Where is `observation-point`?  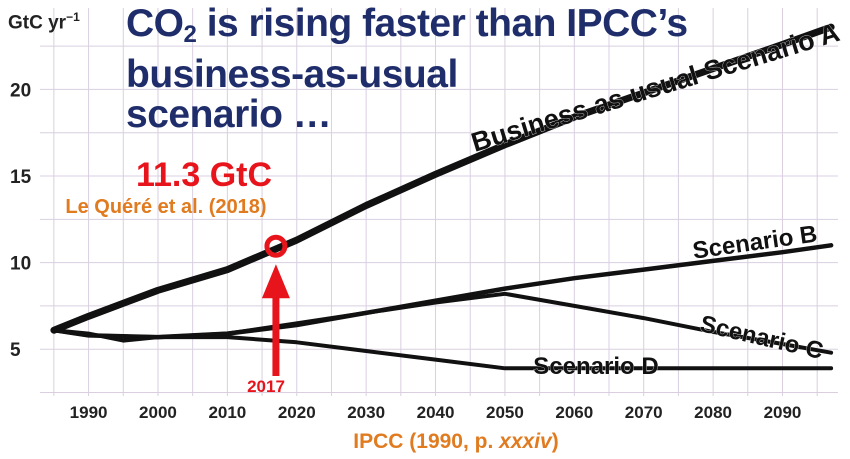 observation-point is located at coordinates (276, 246).